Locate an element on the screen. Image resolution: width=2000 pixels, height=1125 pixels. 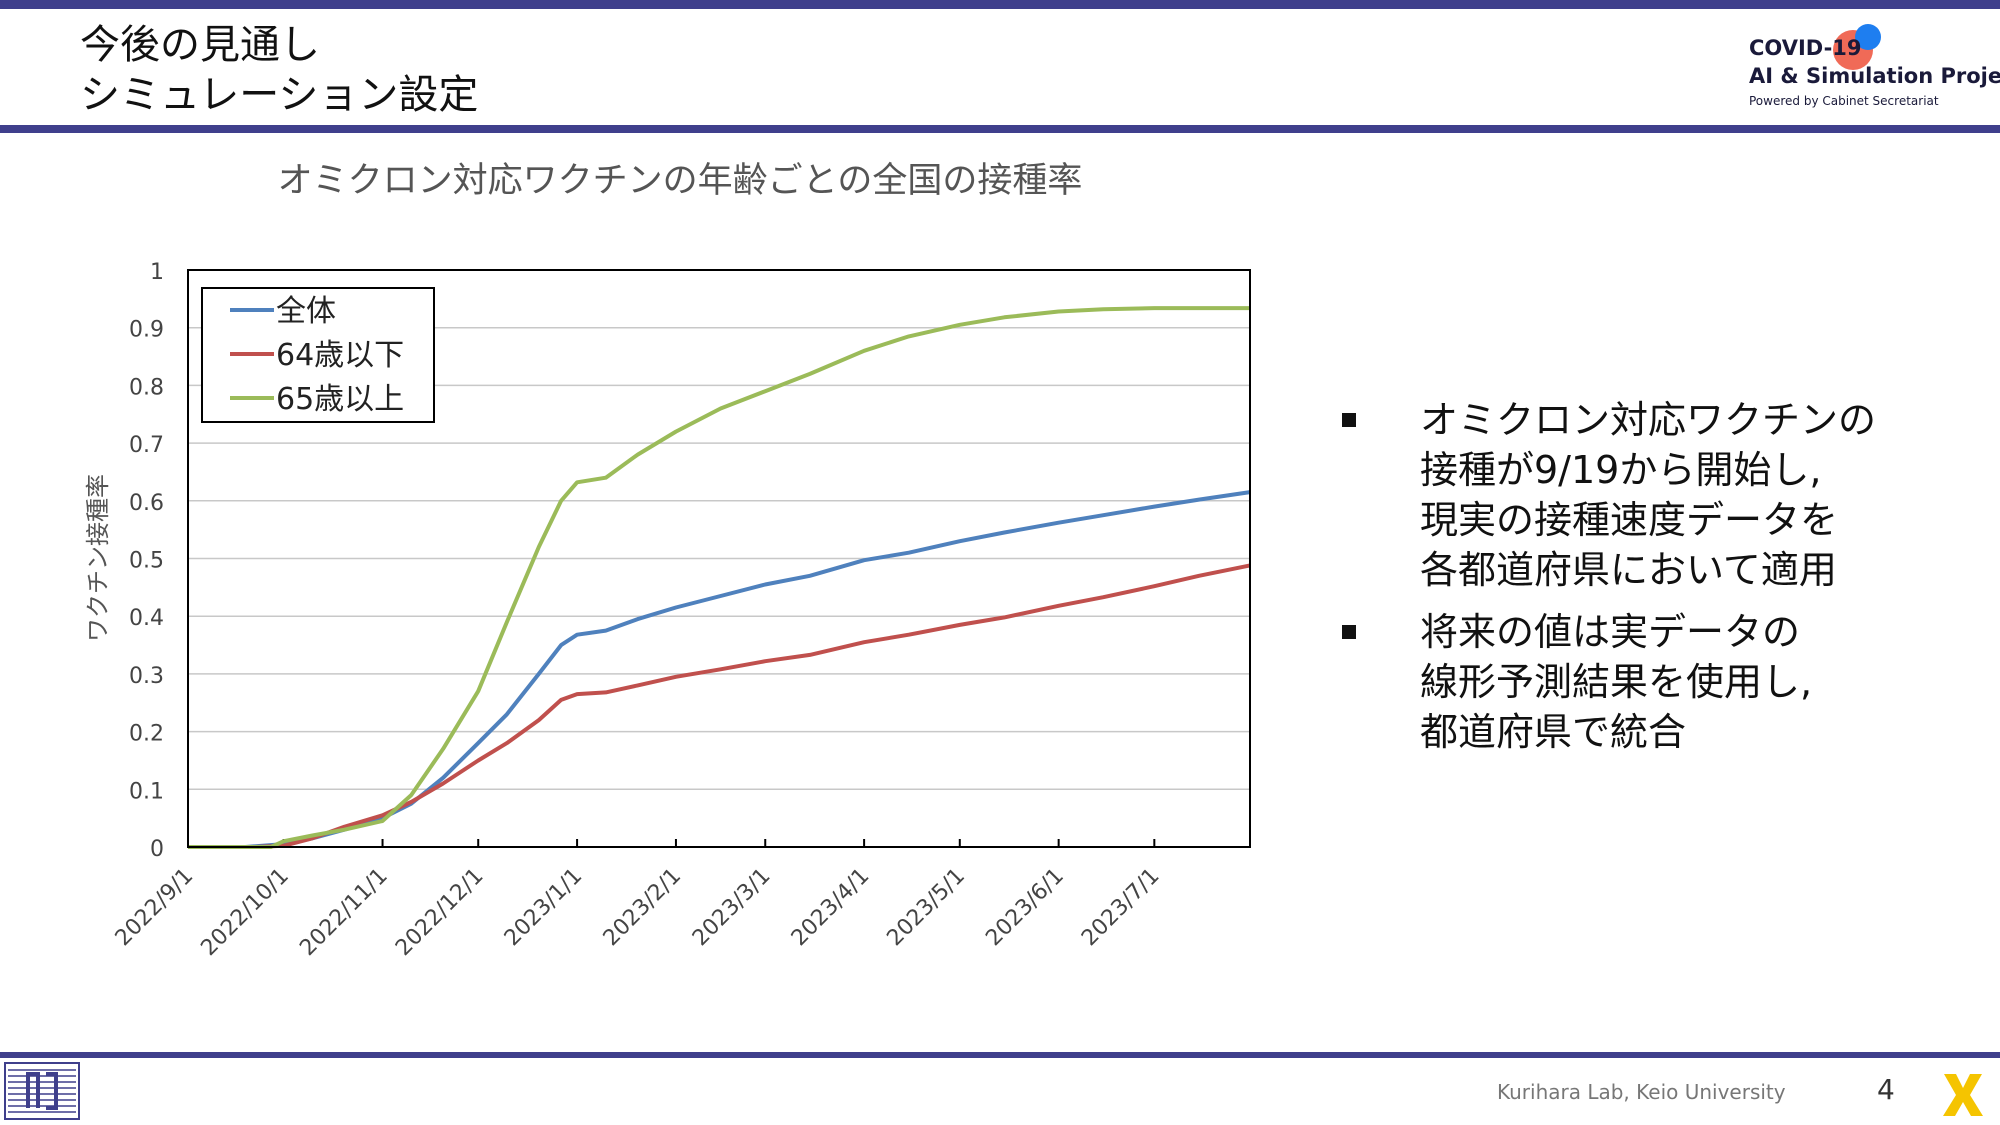
lab-logo-icon is located at coordinates (42, 1091).